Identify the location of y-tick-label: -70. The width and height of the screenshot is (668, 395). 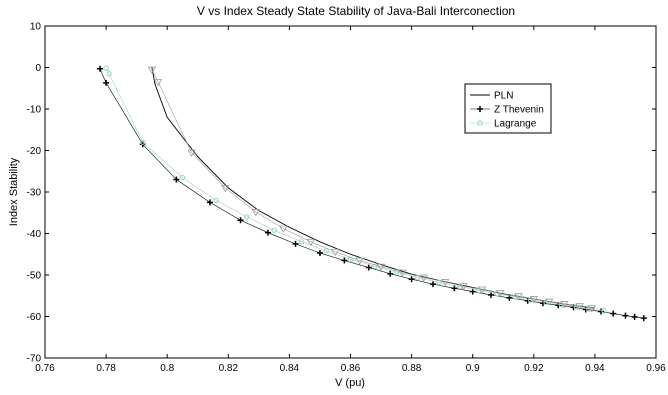
(34, 359).